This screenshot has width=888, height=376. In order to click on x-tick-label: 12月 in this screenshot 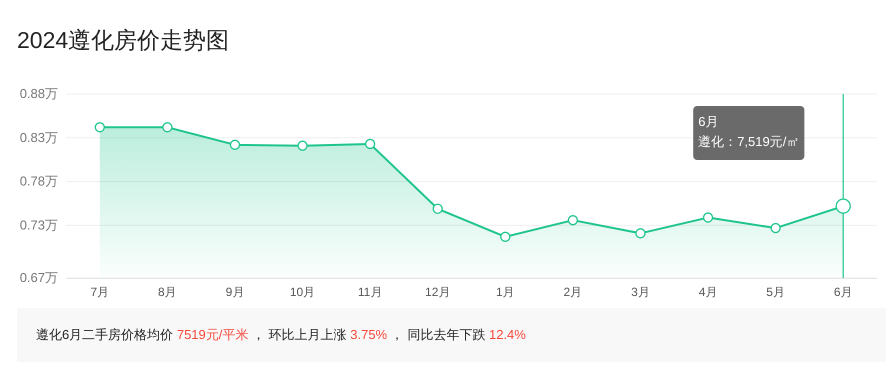, I will do `click(437, 292)`.